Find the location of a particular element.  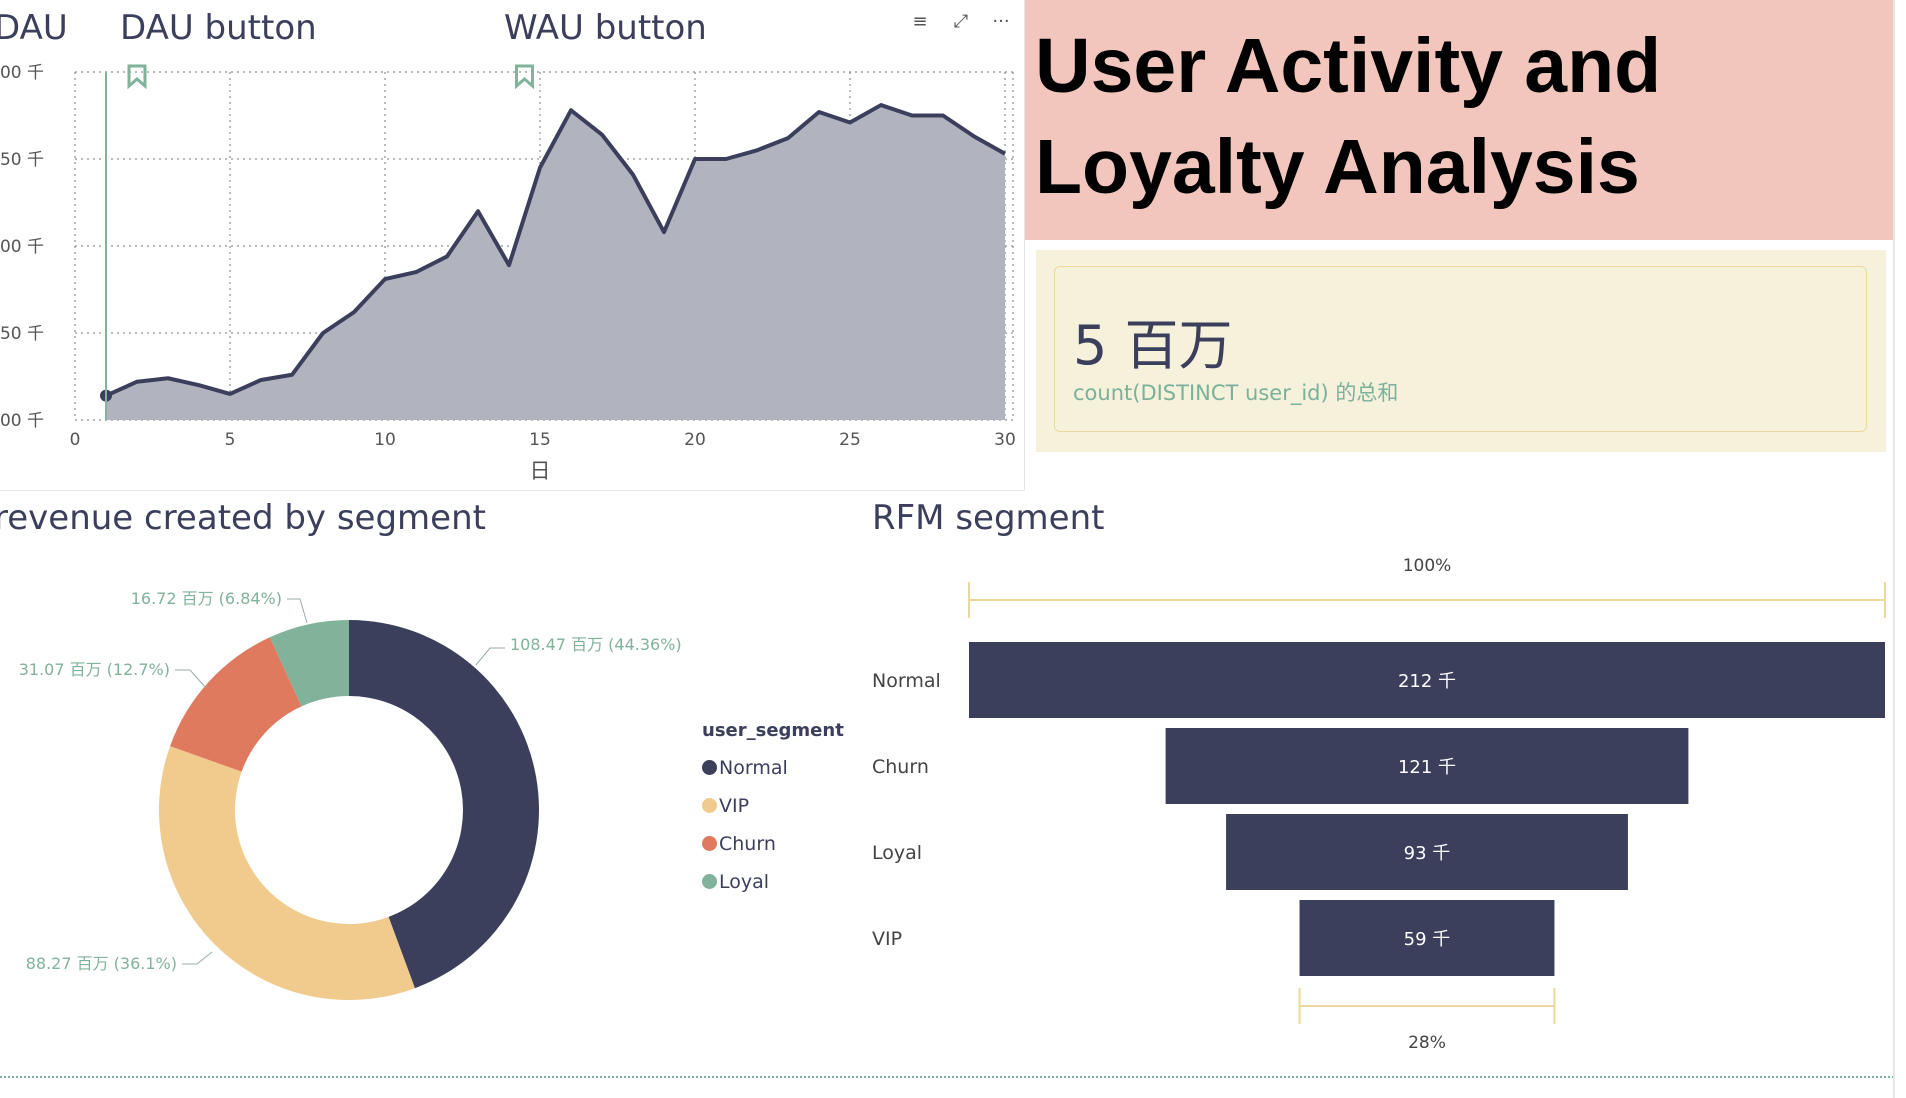

legend-item-vip: VIP is located at coordinates (725, 808).